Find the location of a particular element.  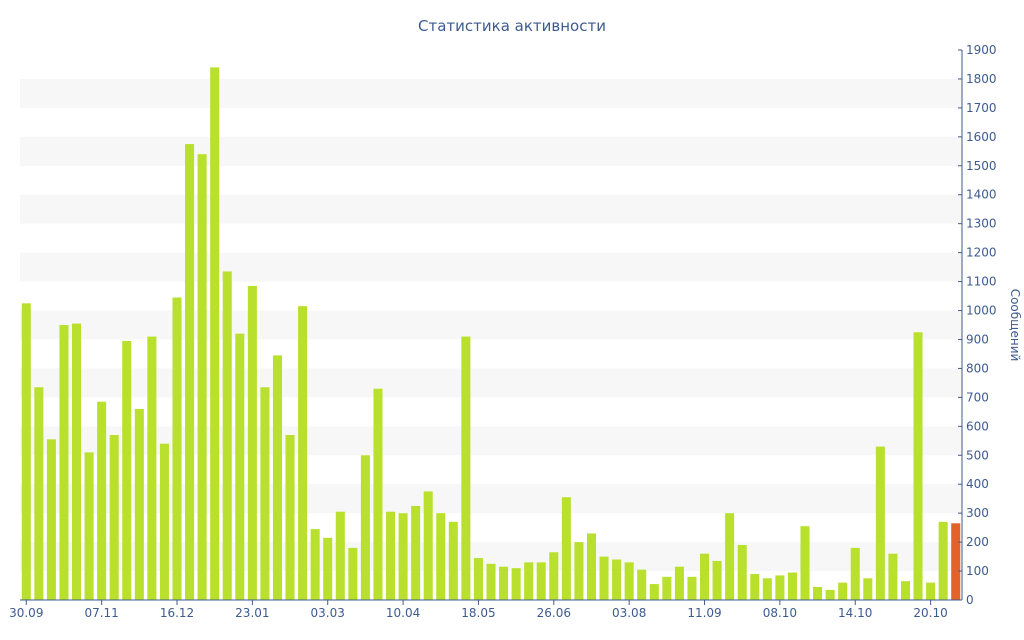

y-tick-label: 1700 is located at coordinates (981, 108).